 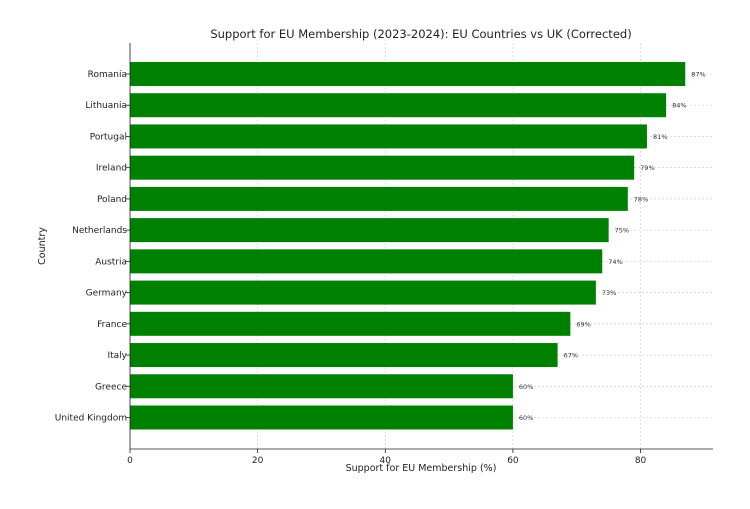 What do you see at coordinates (107, 294) in the screenshot?
I see `y-tick-label: Germany` at bounding box center [107, 294].